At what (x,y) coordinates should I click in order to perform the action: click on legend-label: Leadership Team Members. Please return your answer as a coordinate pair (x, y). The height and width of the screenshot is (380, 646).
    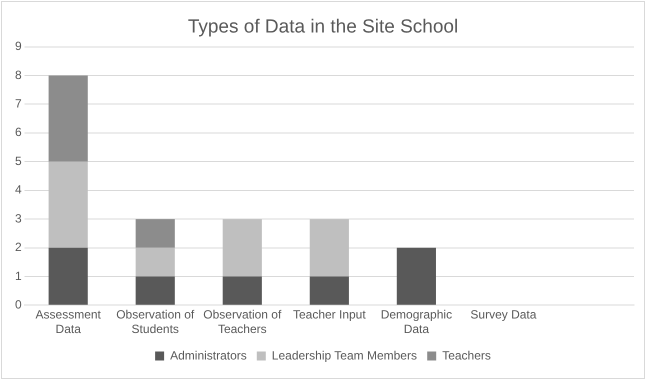
    Looking at the image, I should click on (344, 355).